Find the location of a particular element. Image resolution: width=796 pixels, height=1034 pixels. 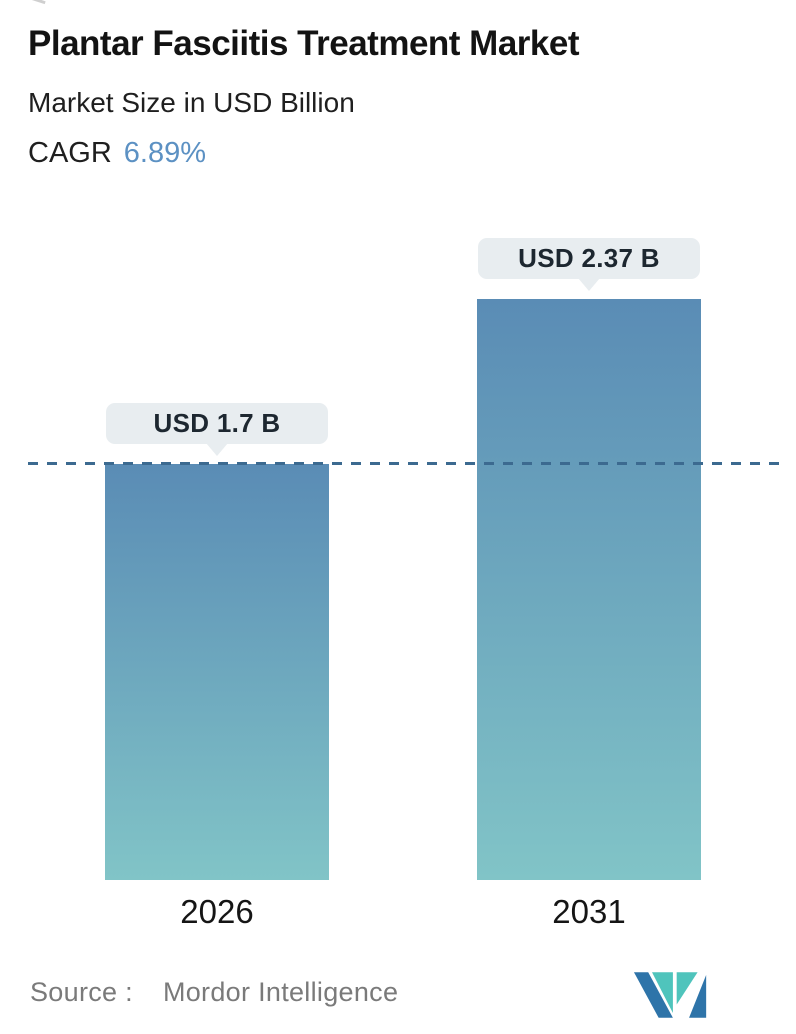

mordor-intelligence-logo is located at coordinates (671, 995).